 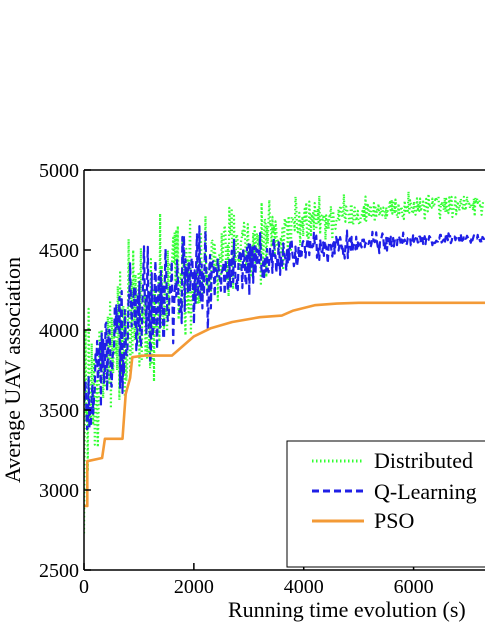 I want to click on y-tick-label: 5000, so click(x=59, y=171).